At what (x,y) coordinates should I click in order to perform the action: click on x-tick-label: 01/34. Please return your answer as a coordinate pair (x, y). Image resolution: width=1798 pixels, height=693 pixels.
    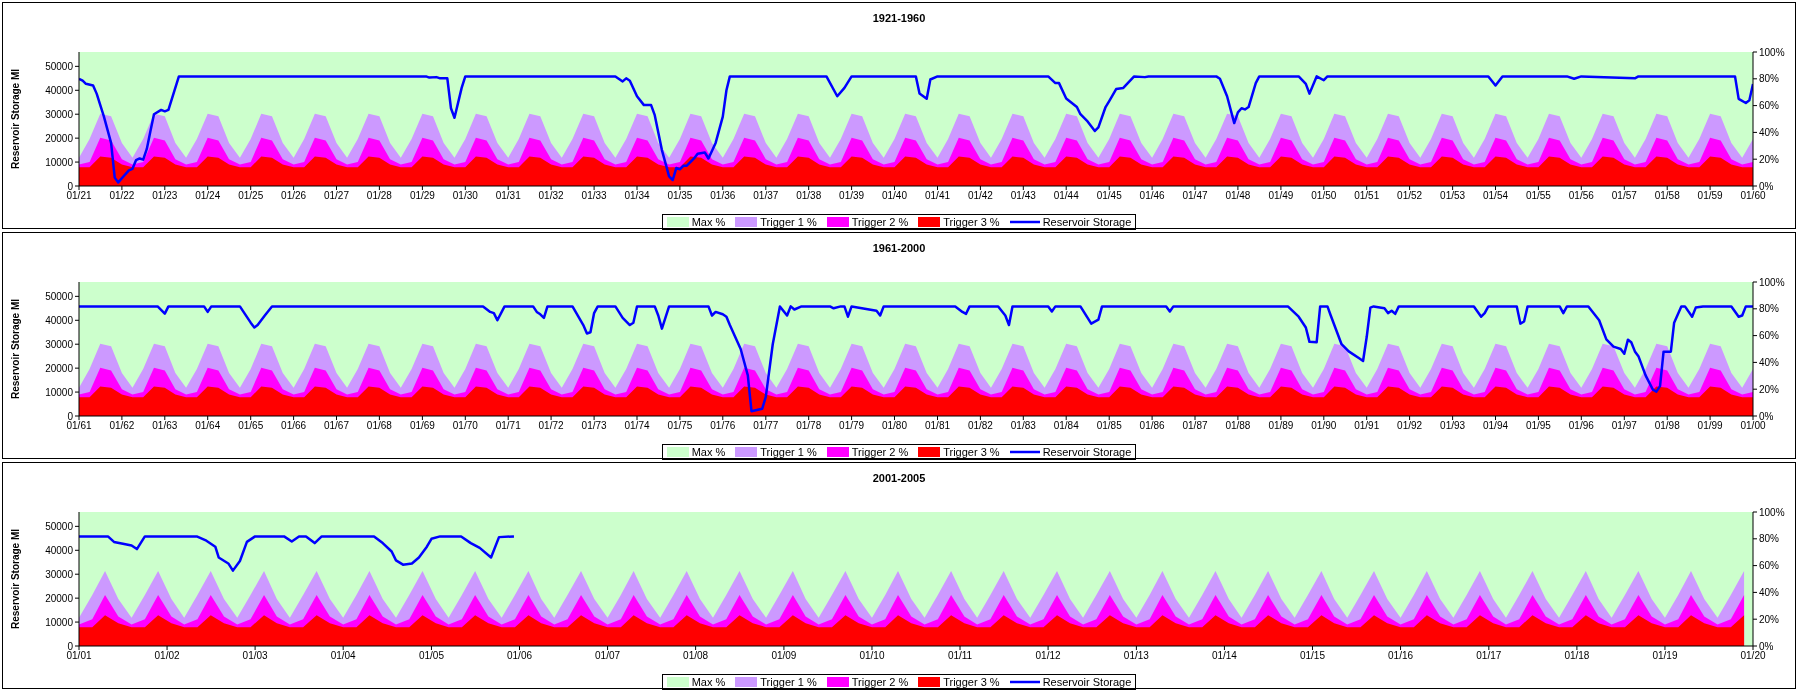
    Looking at the image, I should click on (637, 196).